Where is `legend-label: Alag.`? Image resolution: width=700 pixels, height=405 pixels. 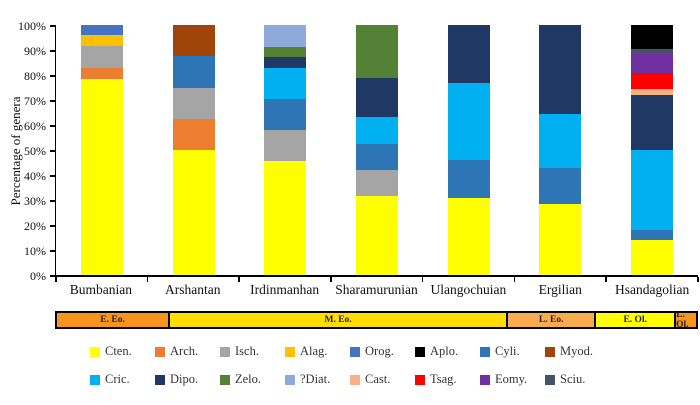
legend-label: Alag. is located at coordinates (314, 351).